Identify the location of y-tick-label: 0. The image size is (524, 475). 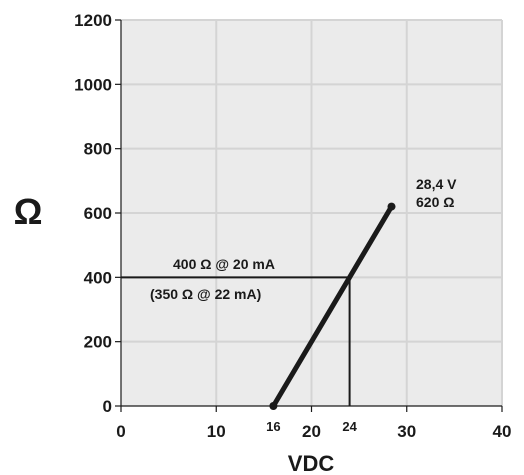
(107, 406).